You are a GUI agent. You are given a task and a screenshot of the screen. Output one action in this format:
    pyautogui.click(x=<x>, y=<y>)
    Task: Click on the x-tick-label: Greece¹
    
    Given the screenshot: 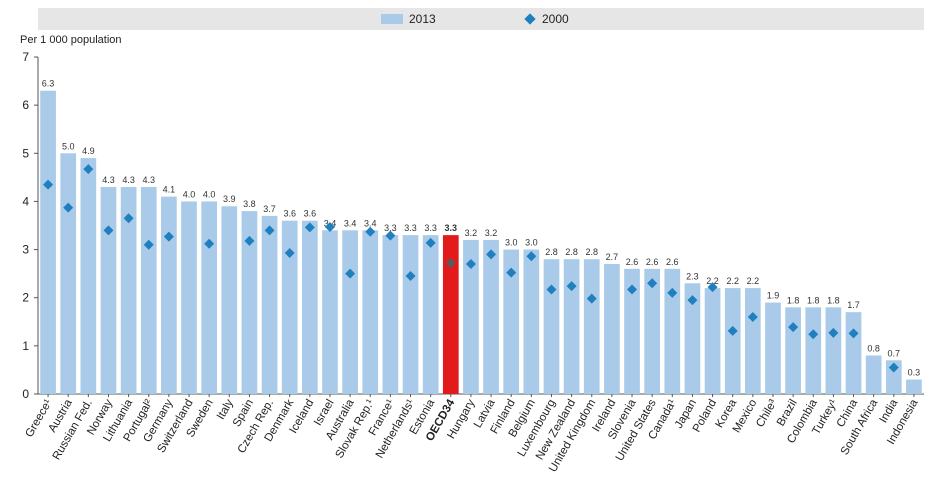 What is the action you would take?
    pyautogui.click(x=39, y=418)
    